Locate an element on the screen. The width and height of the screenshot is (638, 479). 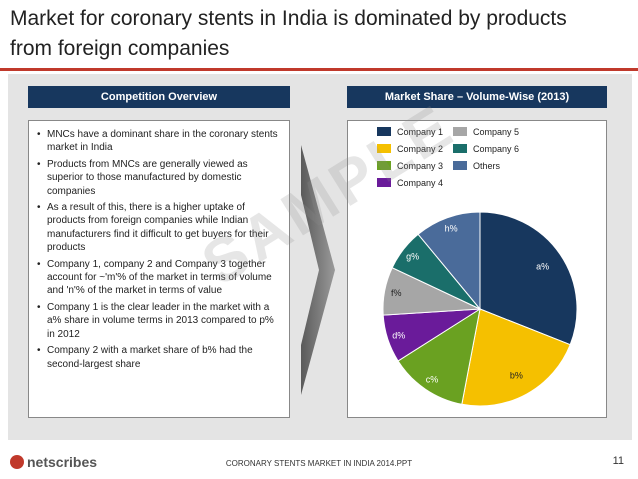
legend-item-company-6: Company 6 is located at coordinates (486, 149).